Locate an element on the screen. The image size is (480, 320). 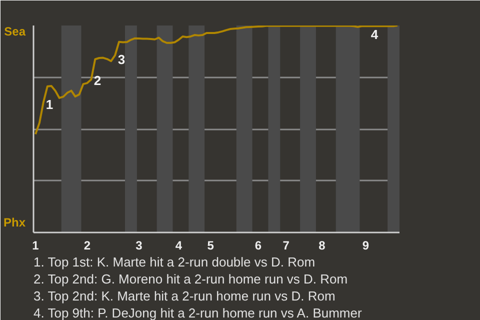
text: 4. Top 9th: P. DeJong hit a 2-run home run vs A. Bummer is located at coordinates (198, 313).